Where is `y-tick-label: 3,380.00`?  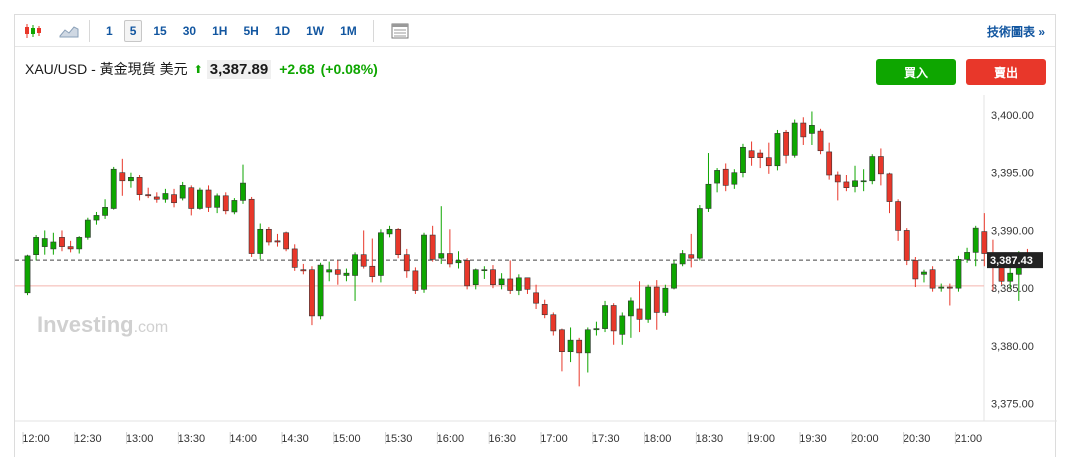 y-tick-label: 3,380.00 is located at coordinates (1012, 347).